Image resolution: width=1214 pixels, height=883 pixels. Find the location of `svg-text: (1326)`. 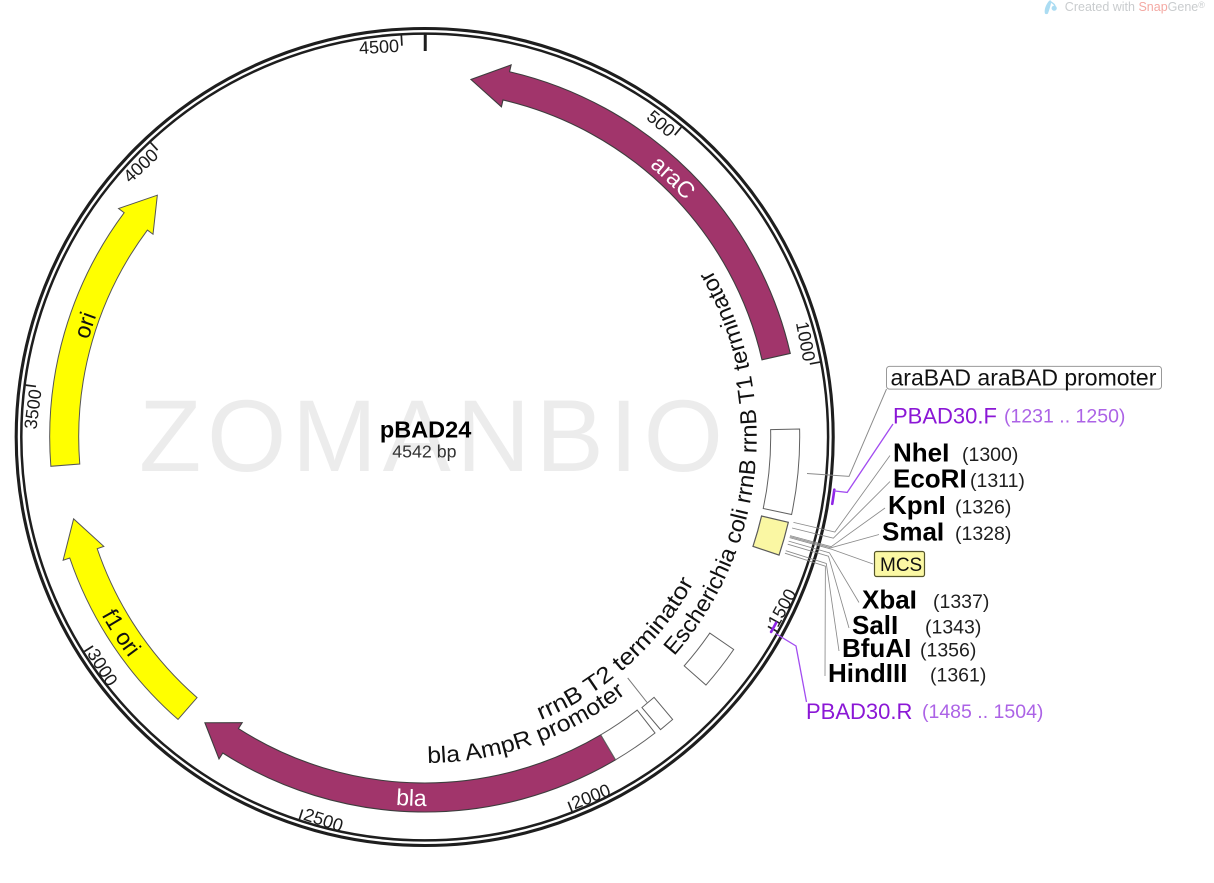

svg-text: (1326) is located at coordinates (983, 508).